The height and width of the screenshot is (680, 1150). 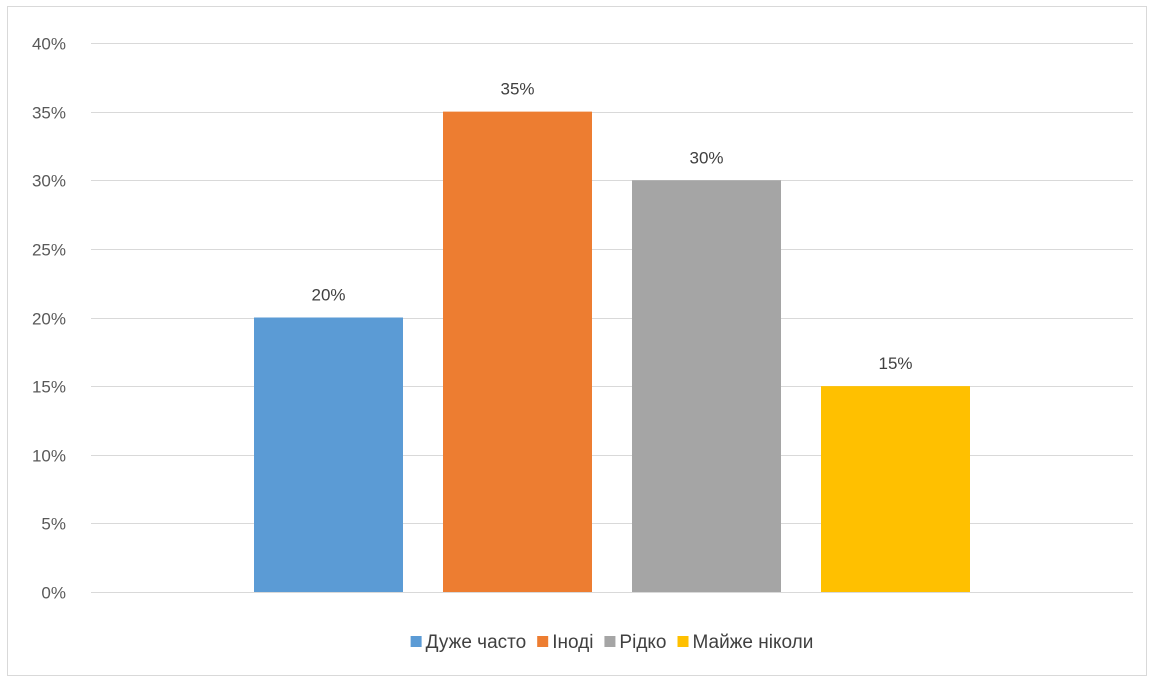 What do you see at coordinates (895, 363) in the screenshot?
I see `data-label: 15%` at bounding box center [895, 363].